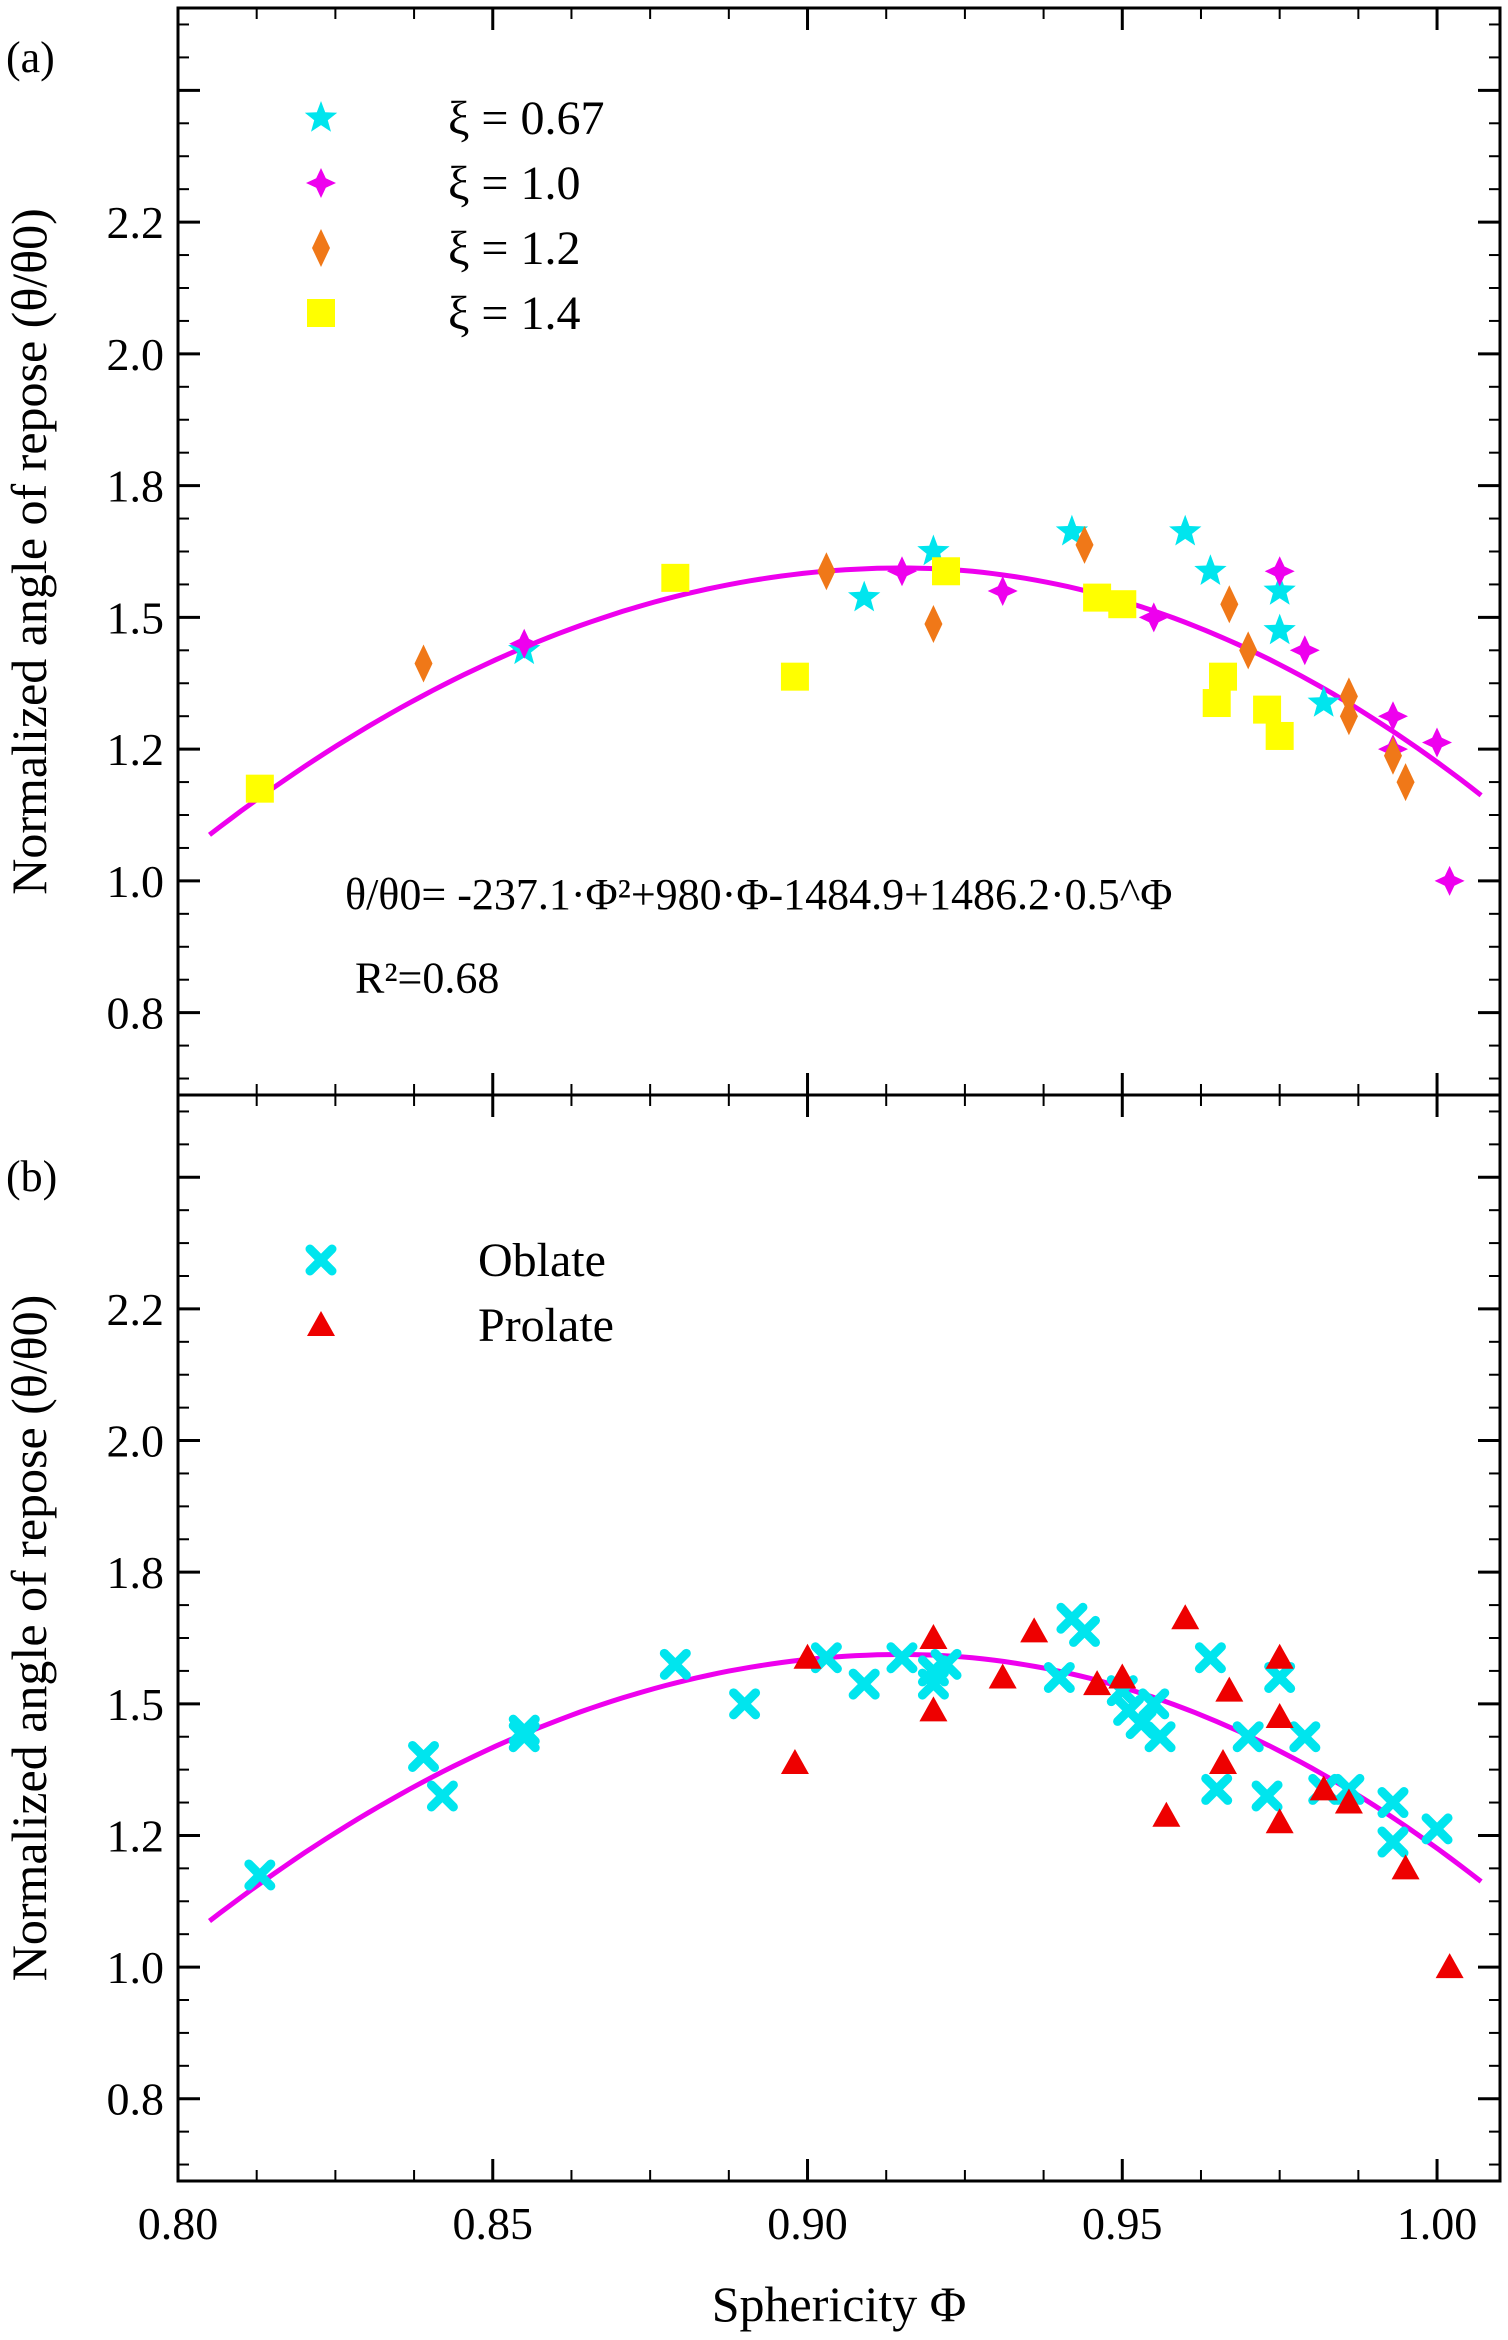 The width and height of the screenshot is (1508, 2340). Describe the element at coordinates (514, 248) in the screenshot. I see `legend-label: ξ = 1.2` at that location.